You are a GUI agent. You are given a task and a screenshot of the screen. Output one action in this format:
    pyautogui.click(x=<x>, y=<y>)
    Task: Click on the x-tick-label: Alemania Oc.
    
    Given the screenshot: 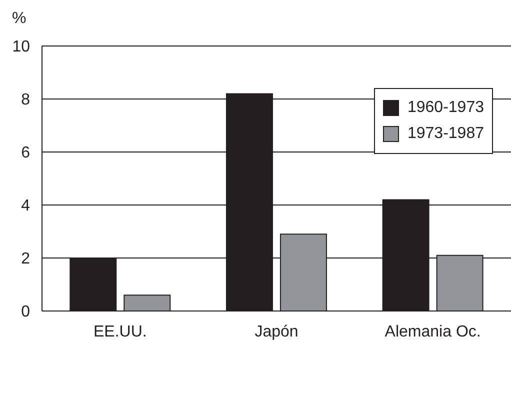 What is the action you would take?
    pyautogui.click(x=432, y=331)
    